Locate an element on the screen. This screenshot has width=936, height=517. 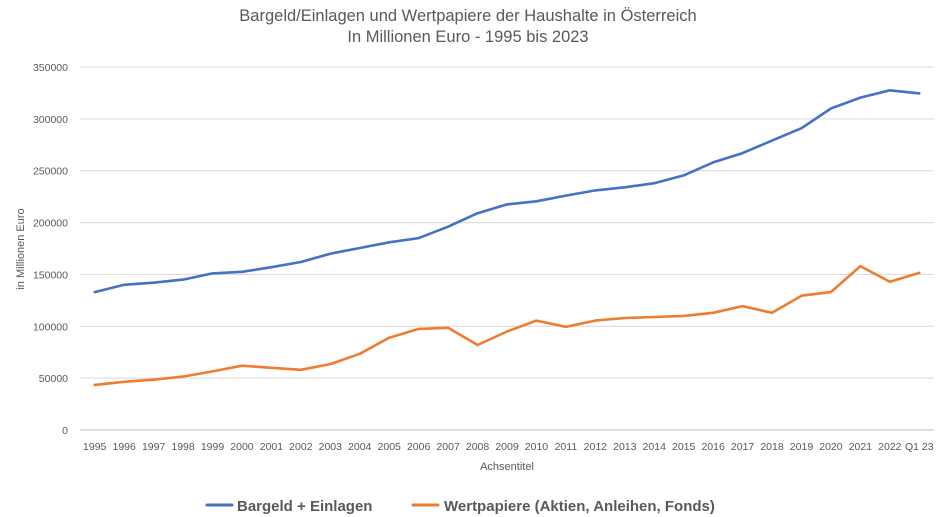
x-tick-label: 2015 is located at coordinates (684, 447).